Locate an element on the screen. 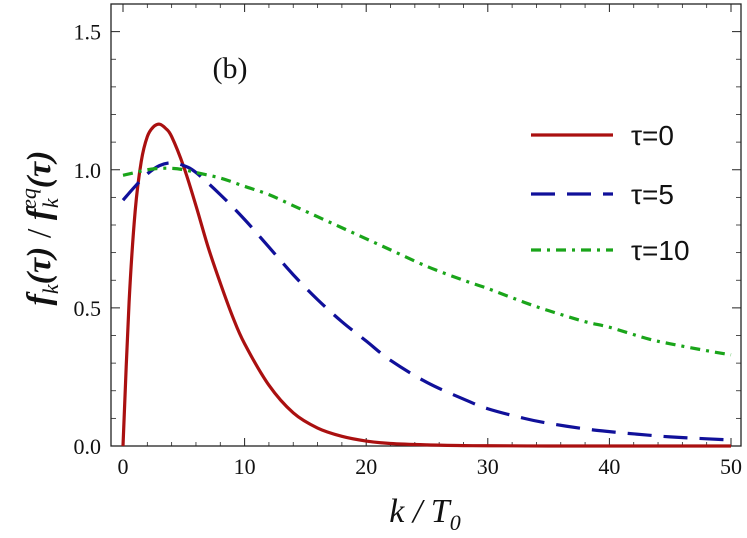 The image size is (747, 538). x-axis-label-main: k / T is located at coordinates (420, 511).